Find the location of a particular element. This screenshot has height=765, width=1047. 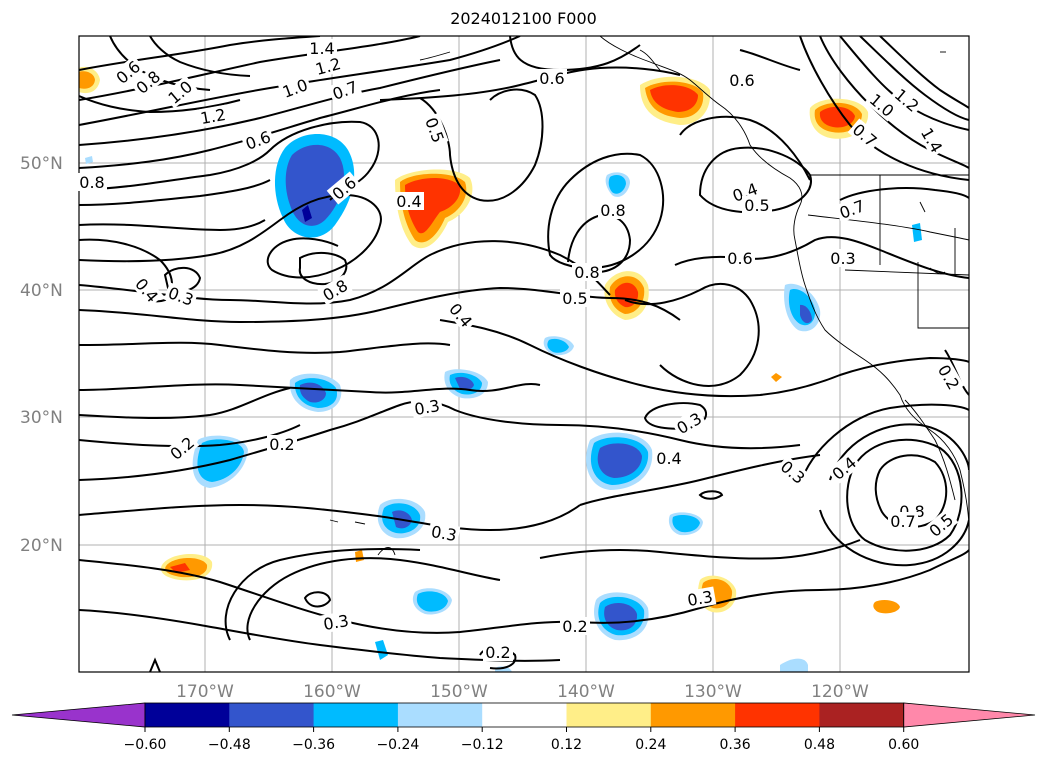

colorbar-tick-label: 0.60 is located at coordinates (903, 745).